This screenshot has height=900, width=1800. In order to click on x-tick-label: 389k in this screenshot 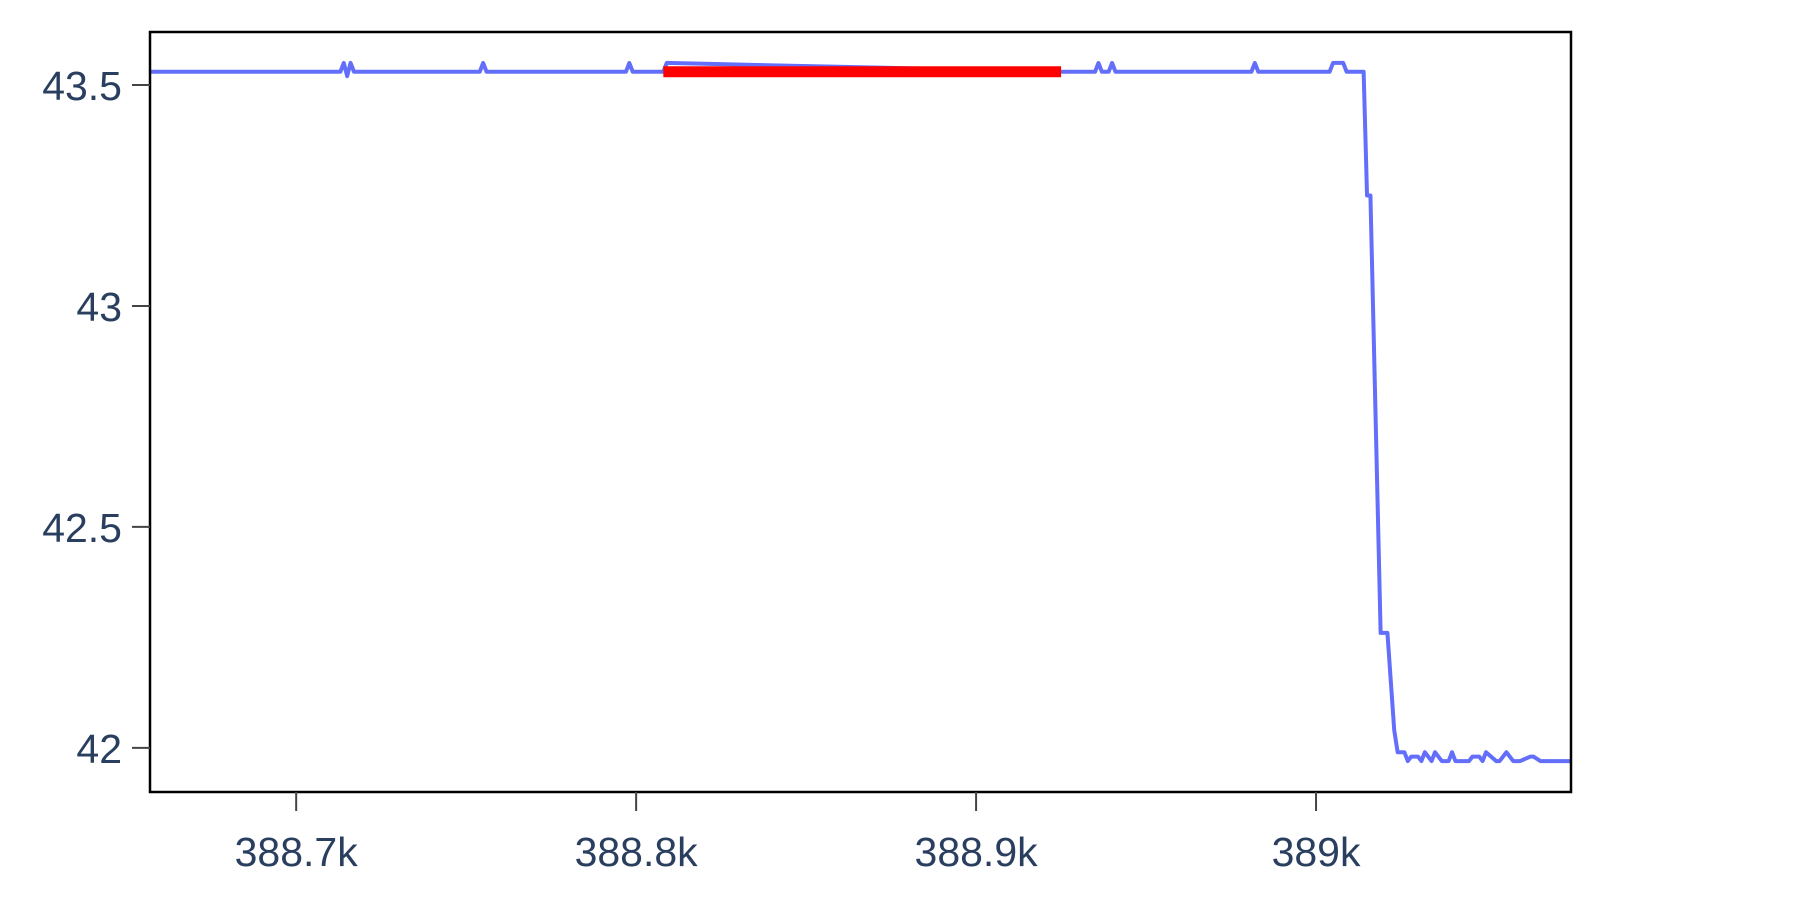, I will do `click(1316, 852)`.